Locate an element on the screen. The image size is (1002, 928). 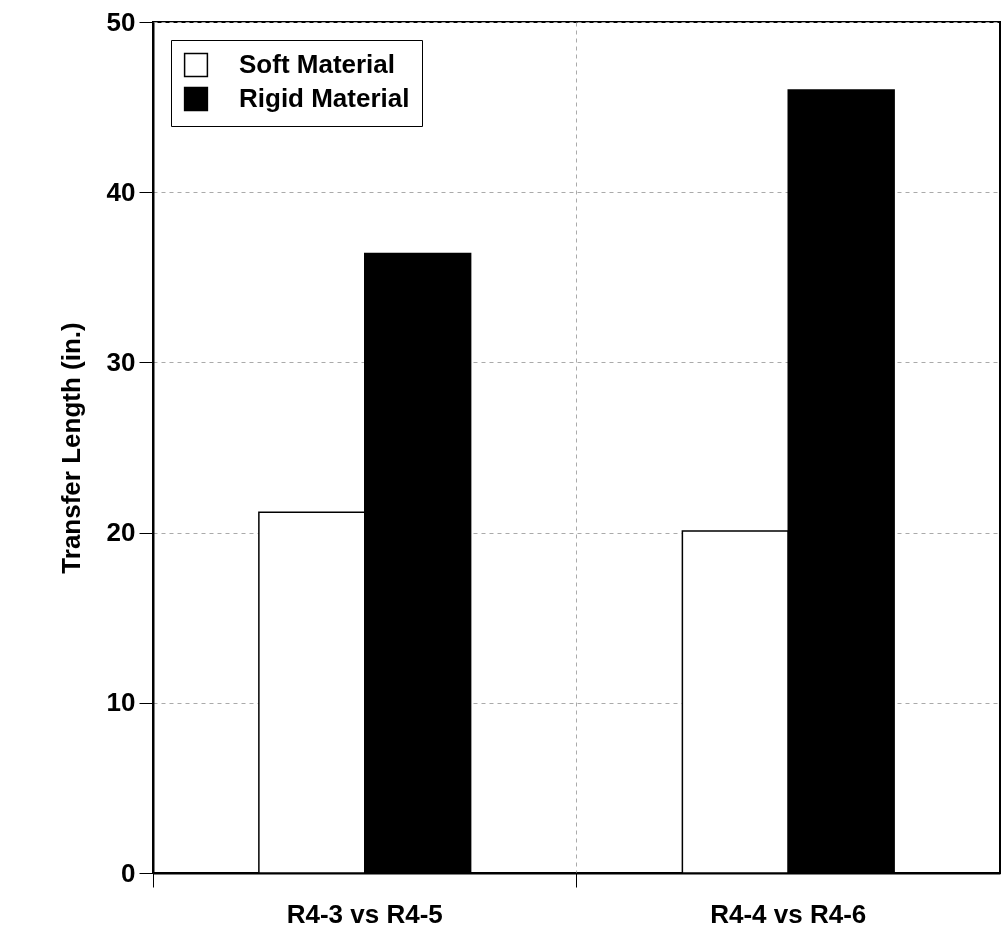
y-tick-label: 0 is located at coordinates (128, 872).